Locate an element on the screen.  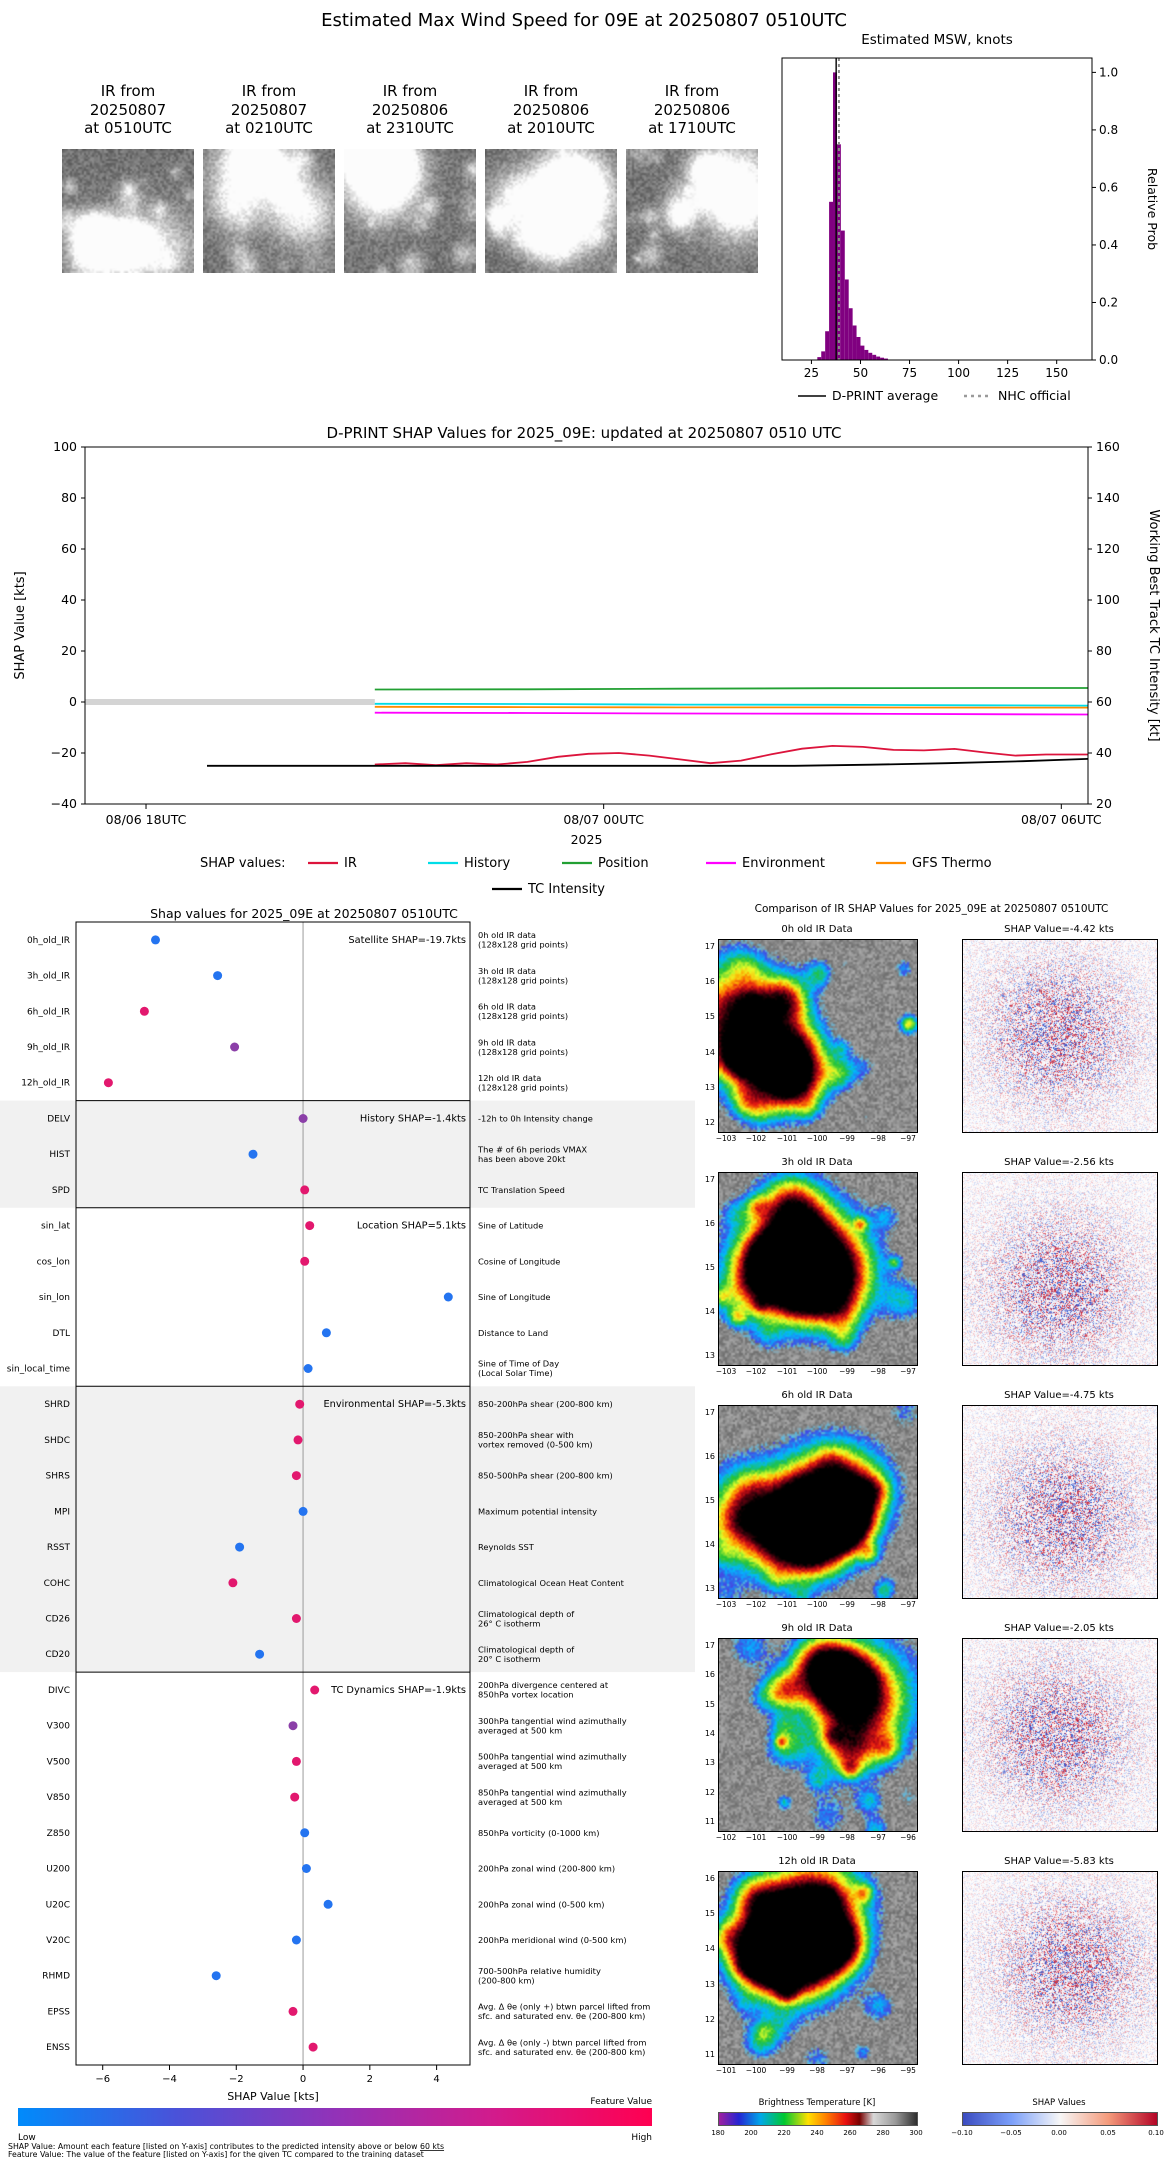
hist-ytick-label: 0.6 is located at coordinates (1108, 187).